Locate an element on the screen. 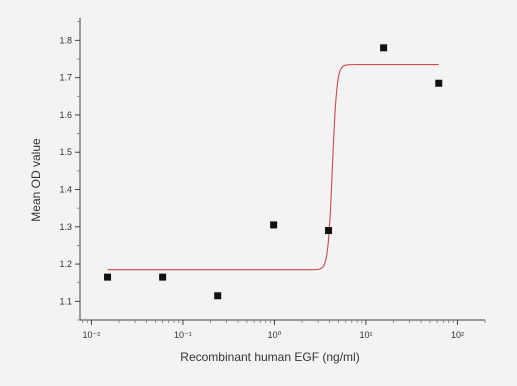  x-tick-label-3: 10¹ is located at coordinates (365, 335).